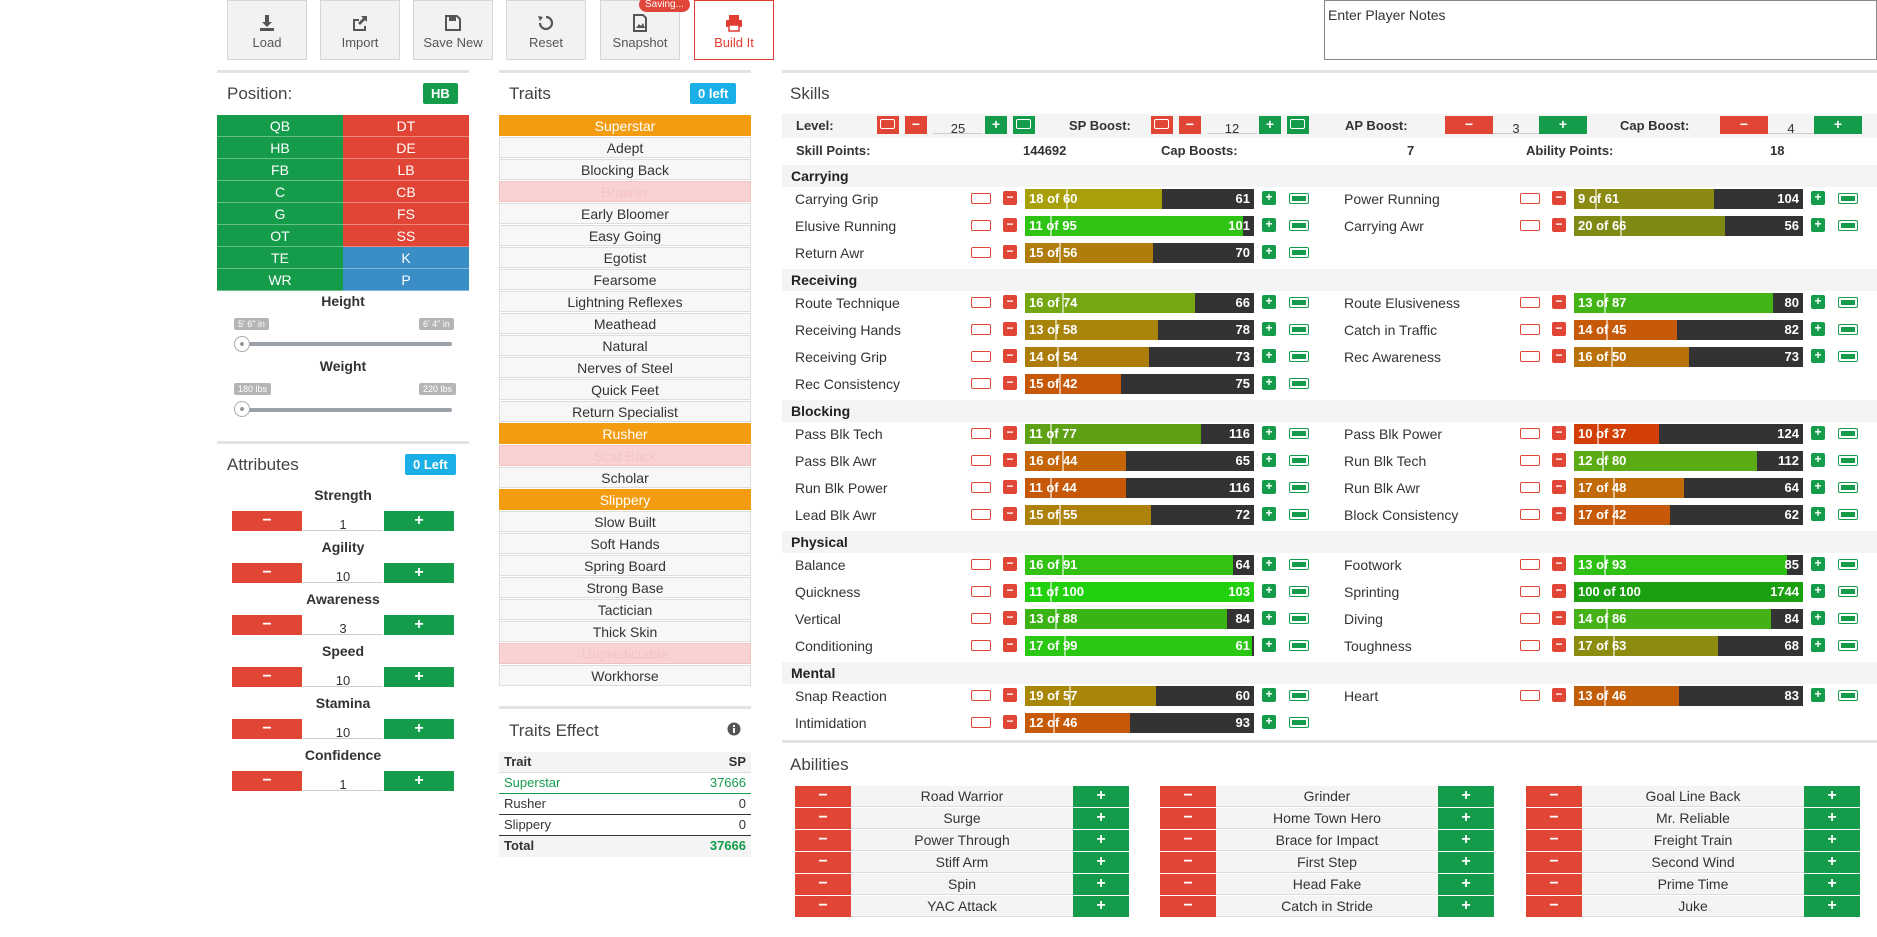 The width and height of the screenshot is (1877, 937). I want to click on trait-scholar: Scholar, so click(625, 477).